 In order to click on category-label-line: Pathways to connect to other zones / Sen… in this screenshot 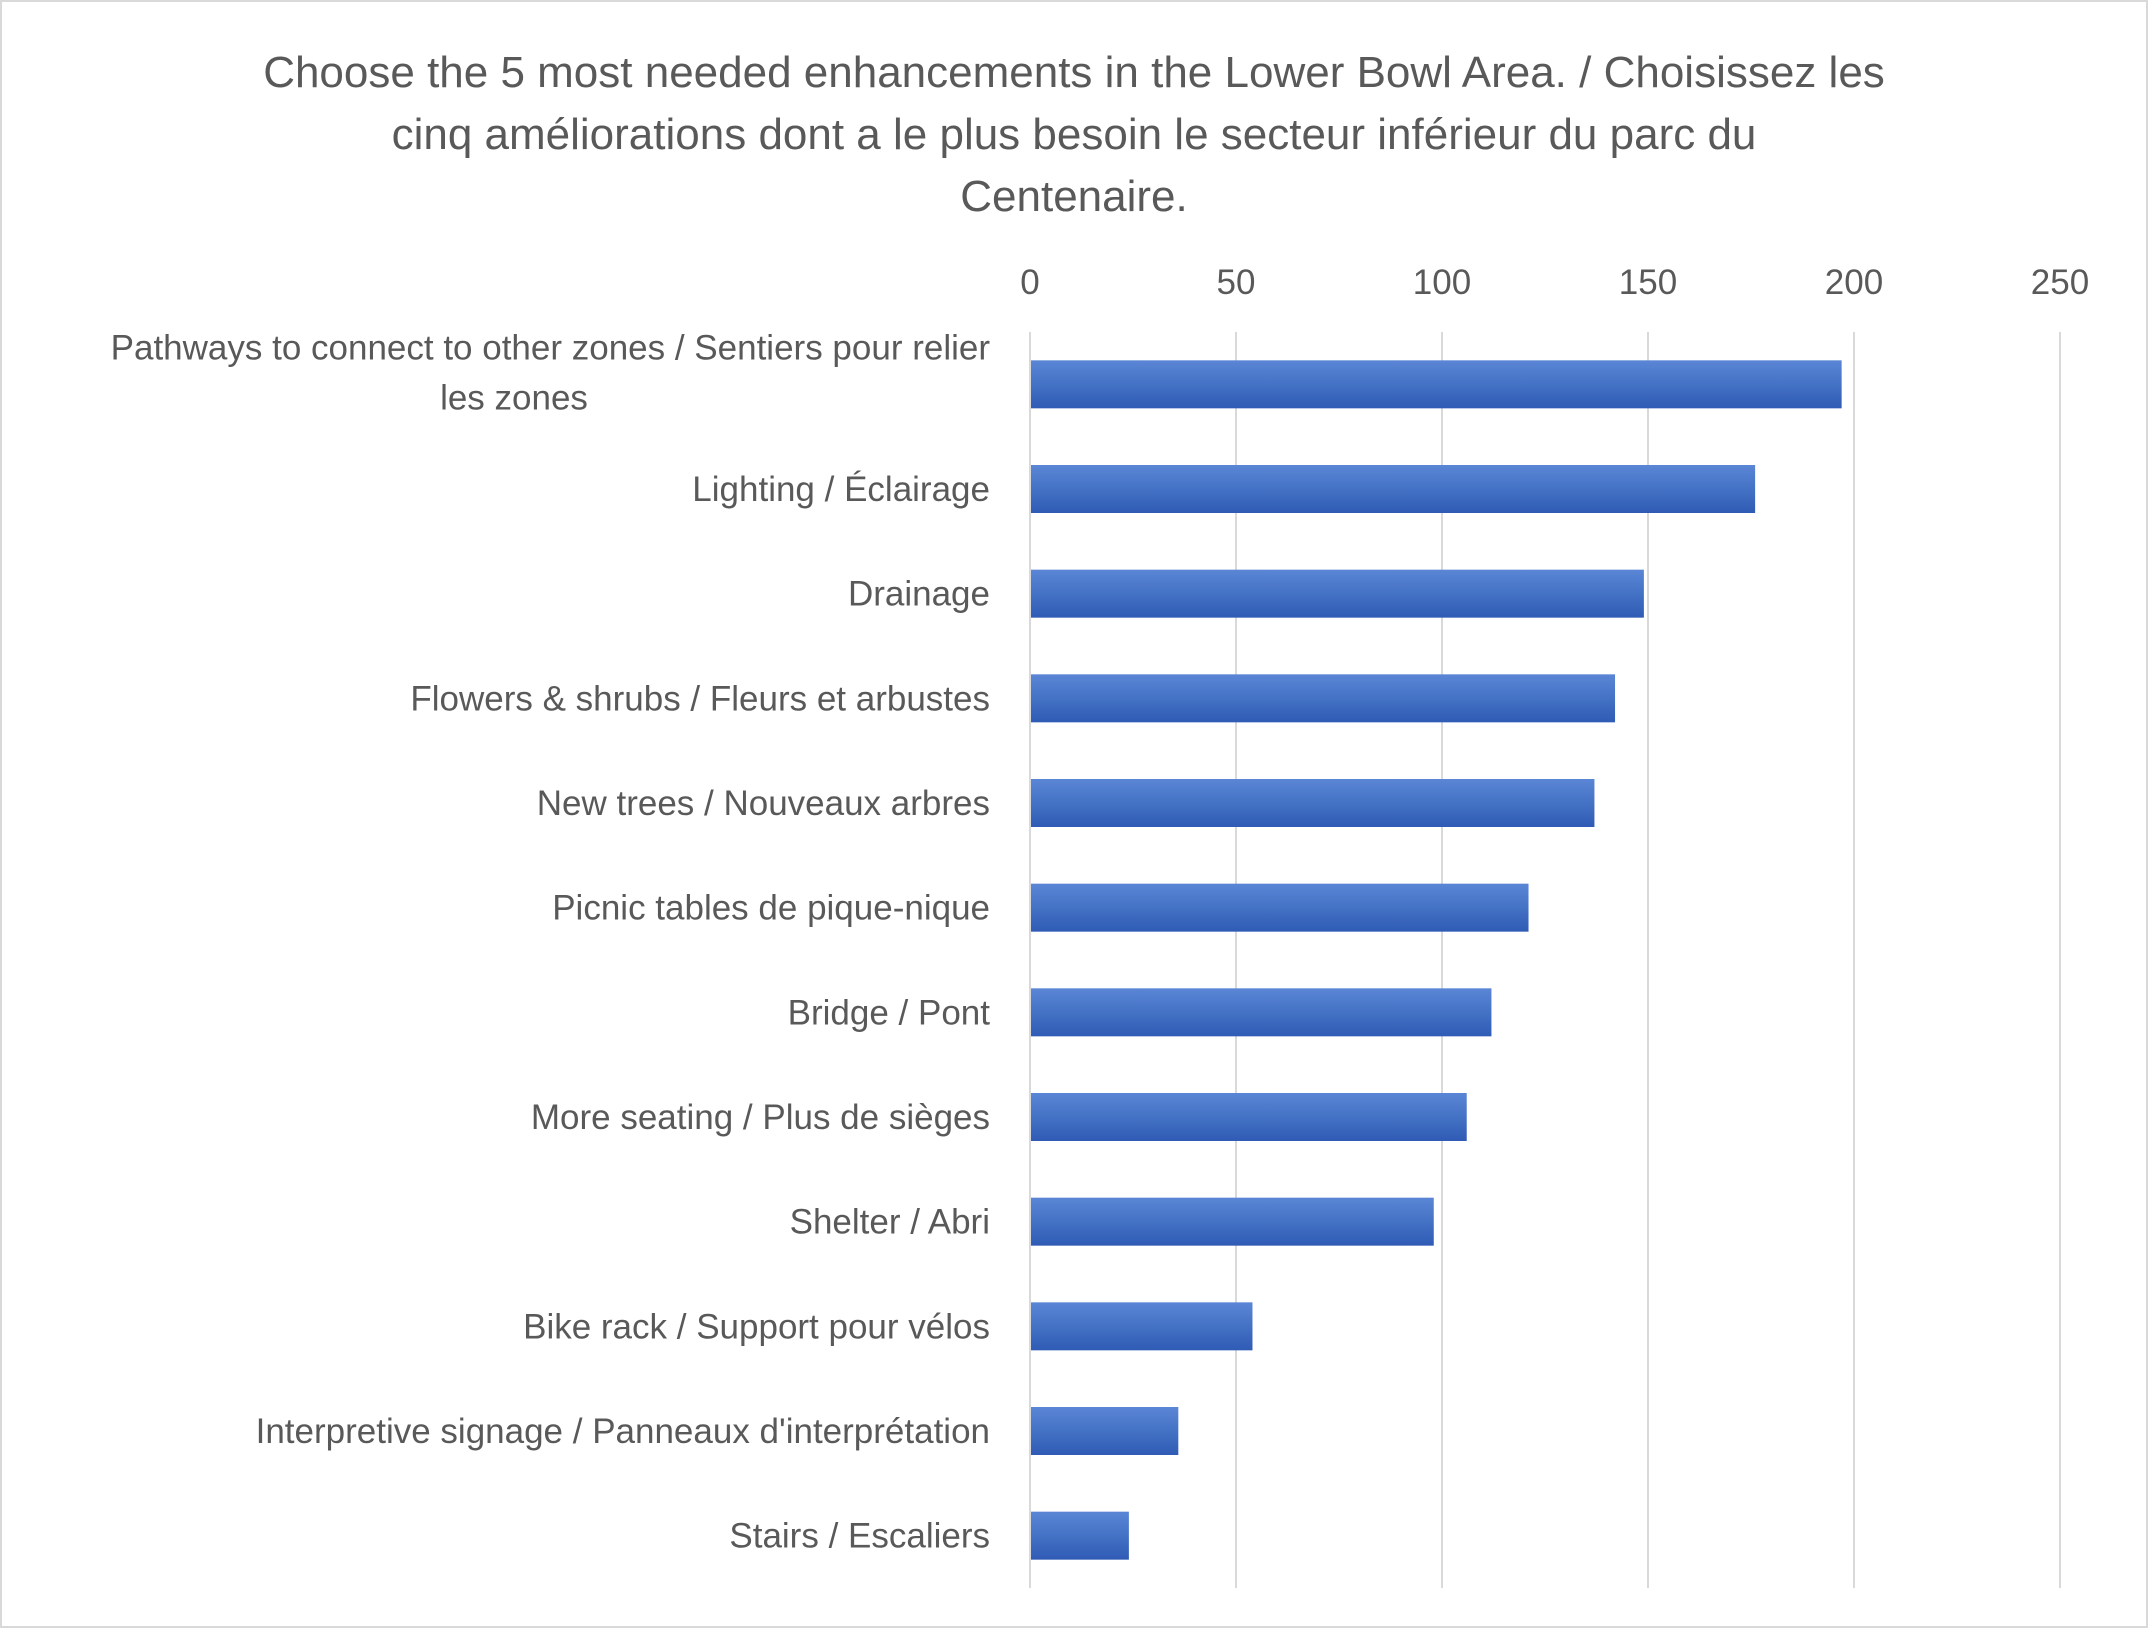, I will do `click(551, 347)`.